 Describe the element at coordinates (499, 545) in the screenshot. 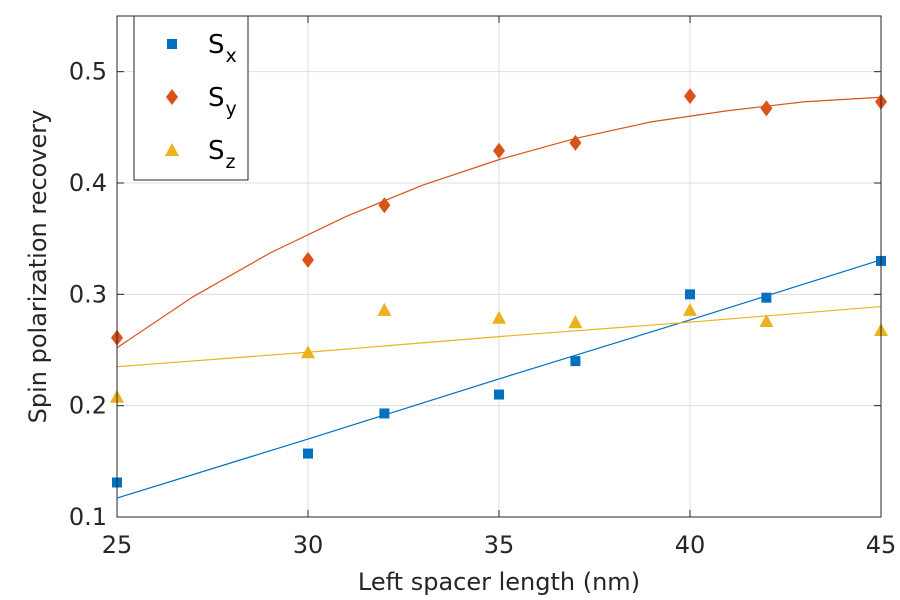

I see `x-tick-label: 35` at that location.